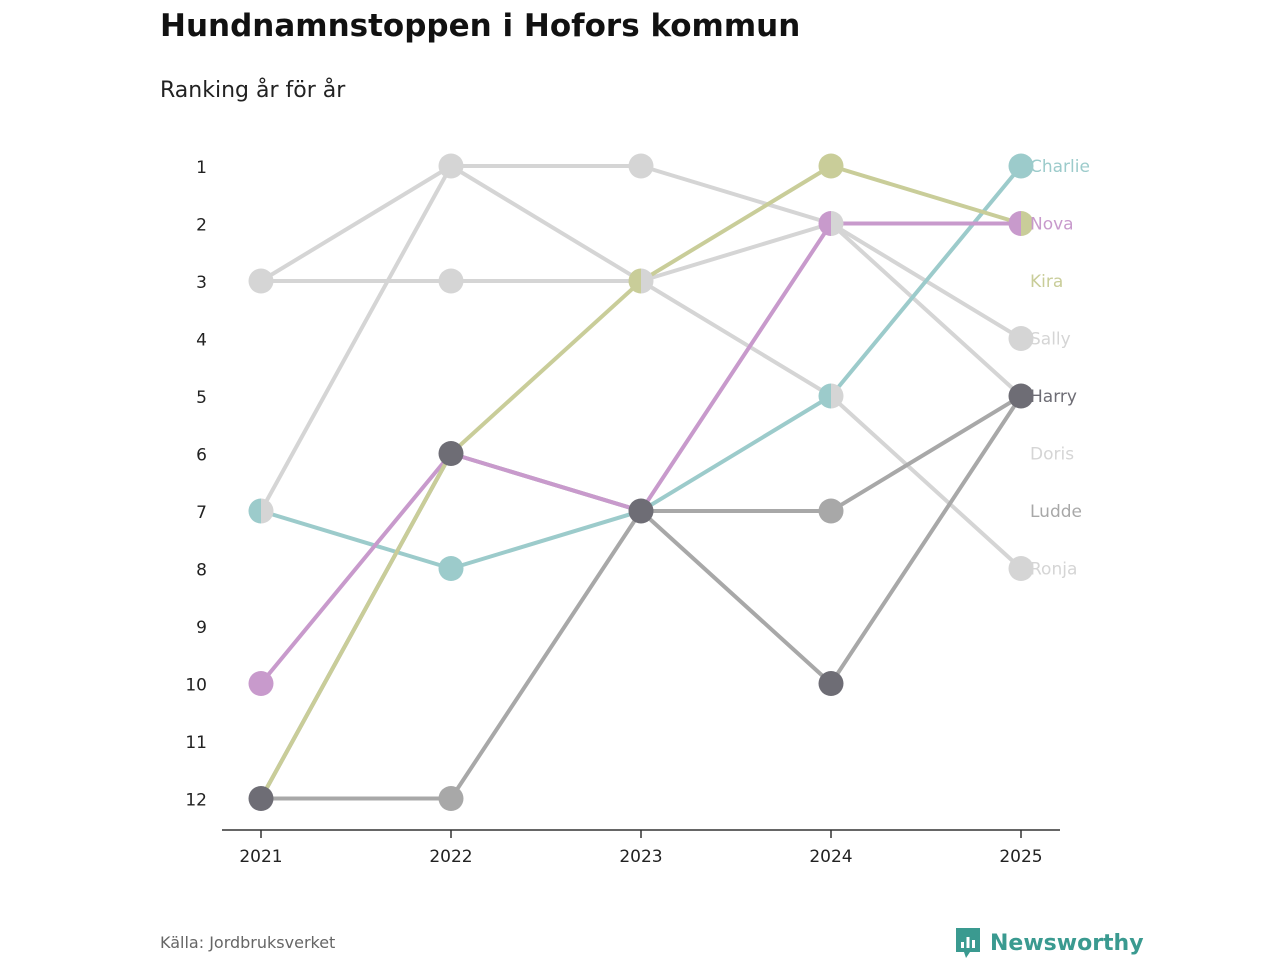  Describe the element at coordinates (201, 341) in the screenshot. I see `y-tick-label: 4` at that location.